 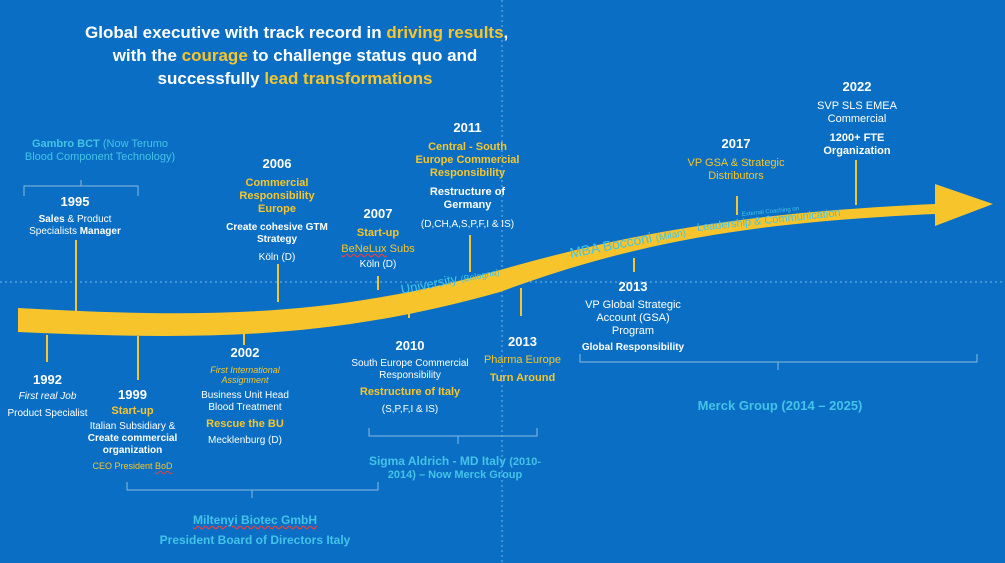 I want to click on miltenyi-name: Miltenyi Biotec GmbH, so click(x=254, y=520).